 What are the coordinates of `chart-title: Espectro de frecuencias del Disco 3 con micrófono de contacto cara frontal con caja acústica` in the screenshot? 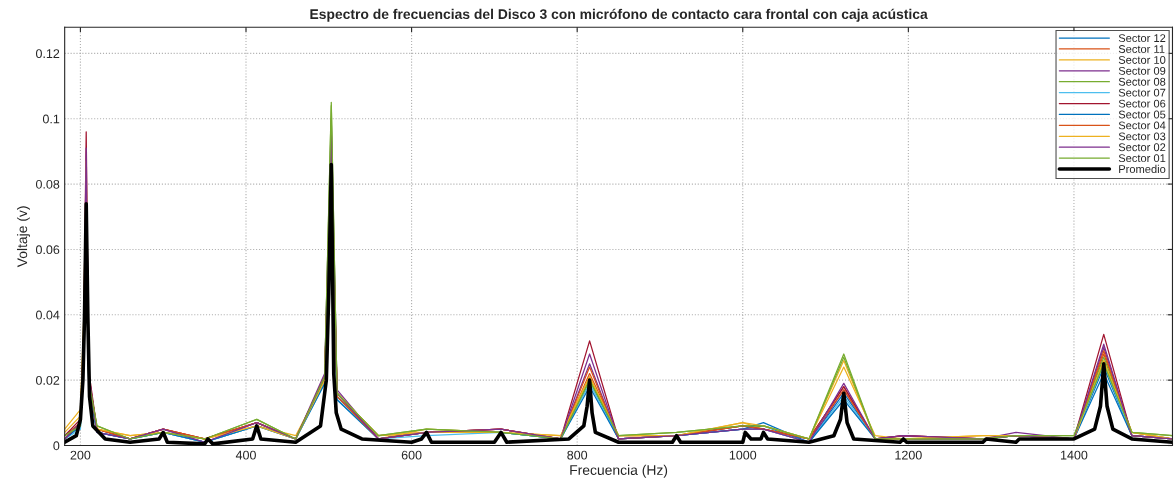 It's located at (619, 15).